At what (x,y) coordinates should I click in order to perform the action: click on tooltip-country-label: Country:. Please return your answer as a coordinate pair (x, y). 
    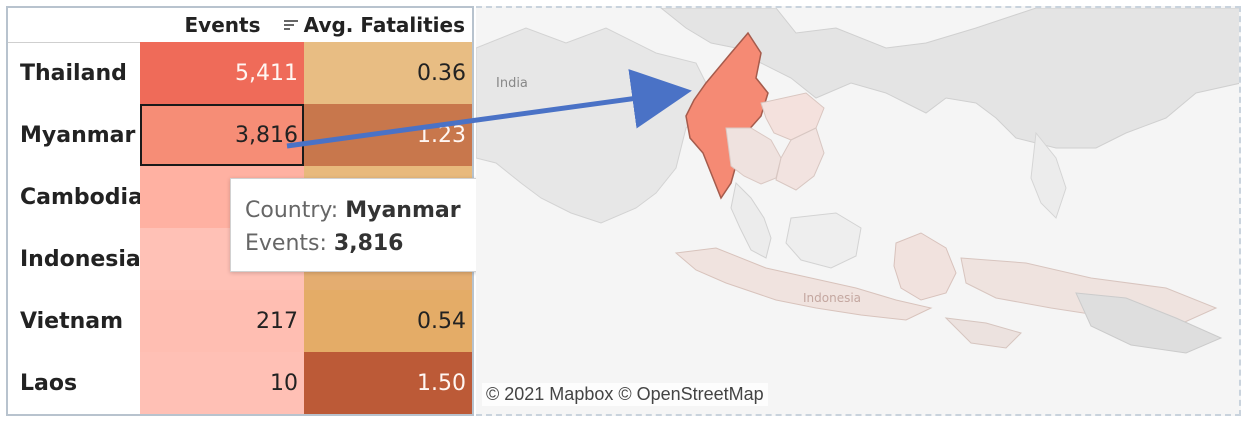
    Looking at the image, I should click on (292, 210).